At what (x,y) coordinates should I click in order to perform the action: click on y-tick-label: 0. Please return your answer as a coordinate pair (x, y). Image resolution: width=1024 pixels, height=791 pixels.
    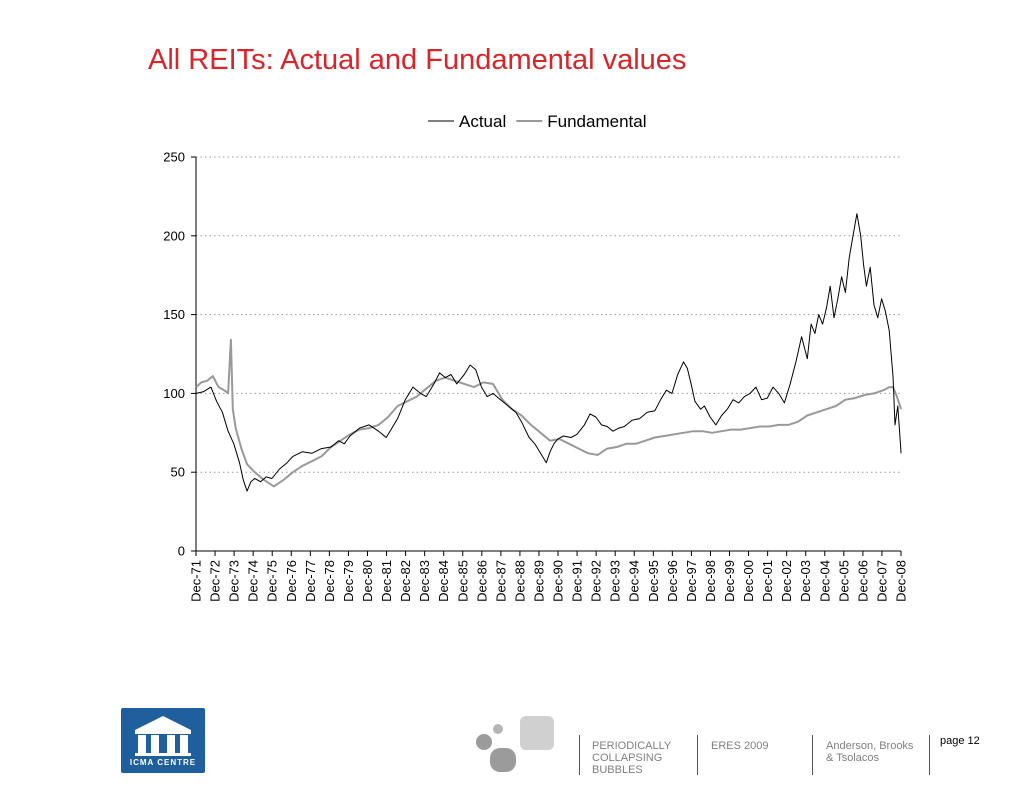
    Looking at the image, I should click on (181, 551).